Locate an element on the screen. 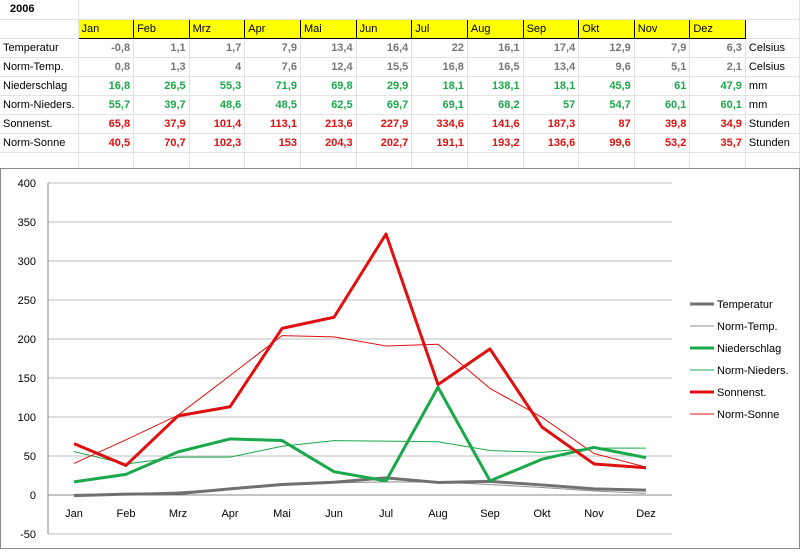  month-header-okt: Okt is located at coordinates (606, 28).